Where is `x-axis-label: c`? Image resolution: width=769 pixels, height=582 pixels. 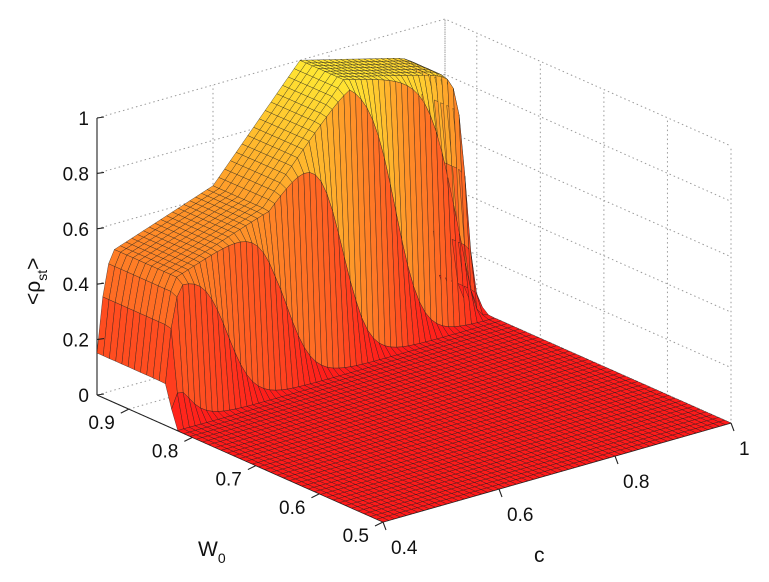 x-axis-label: c is located at coordinates (539, 555).